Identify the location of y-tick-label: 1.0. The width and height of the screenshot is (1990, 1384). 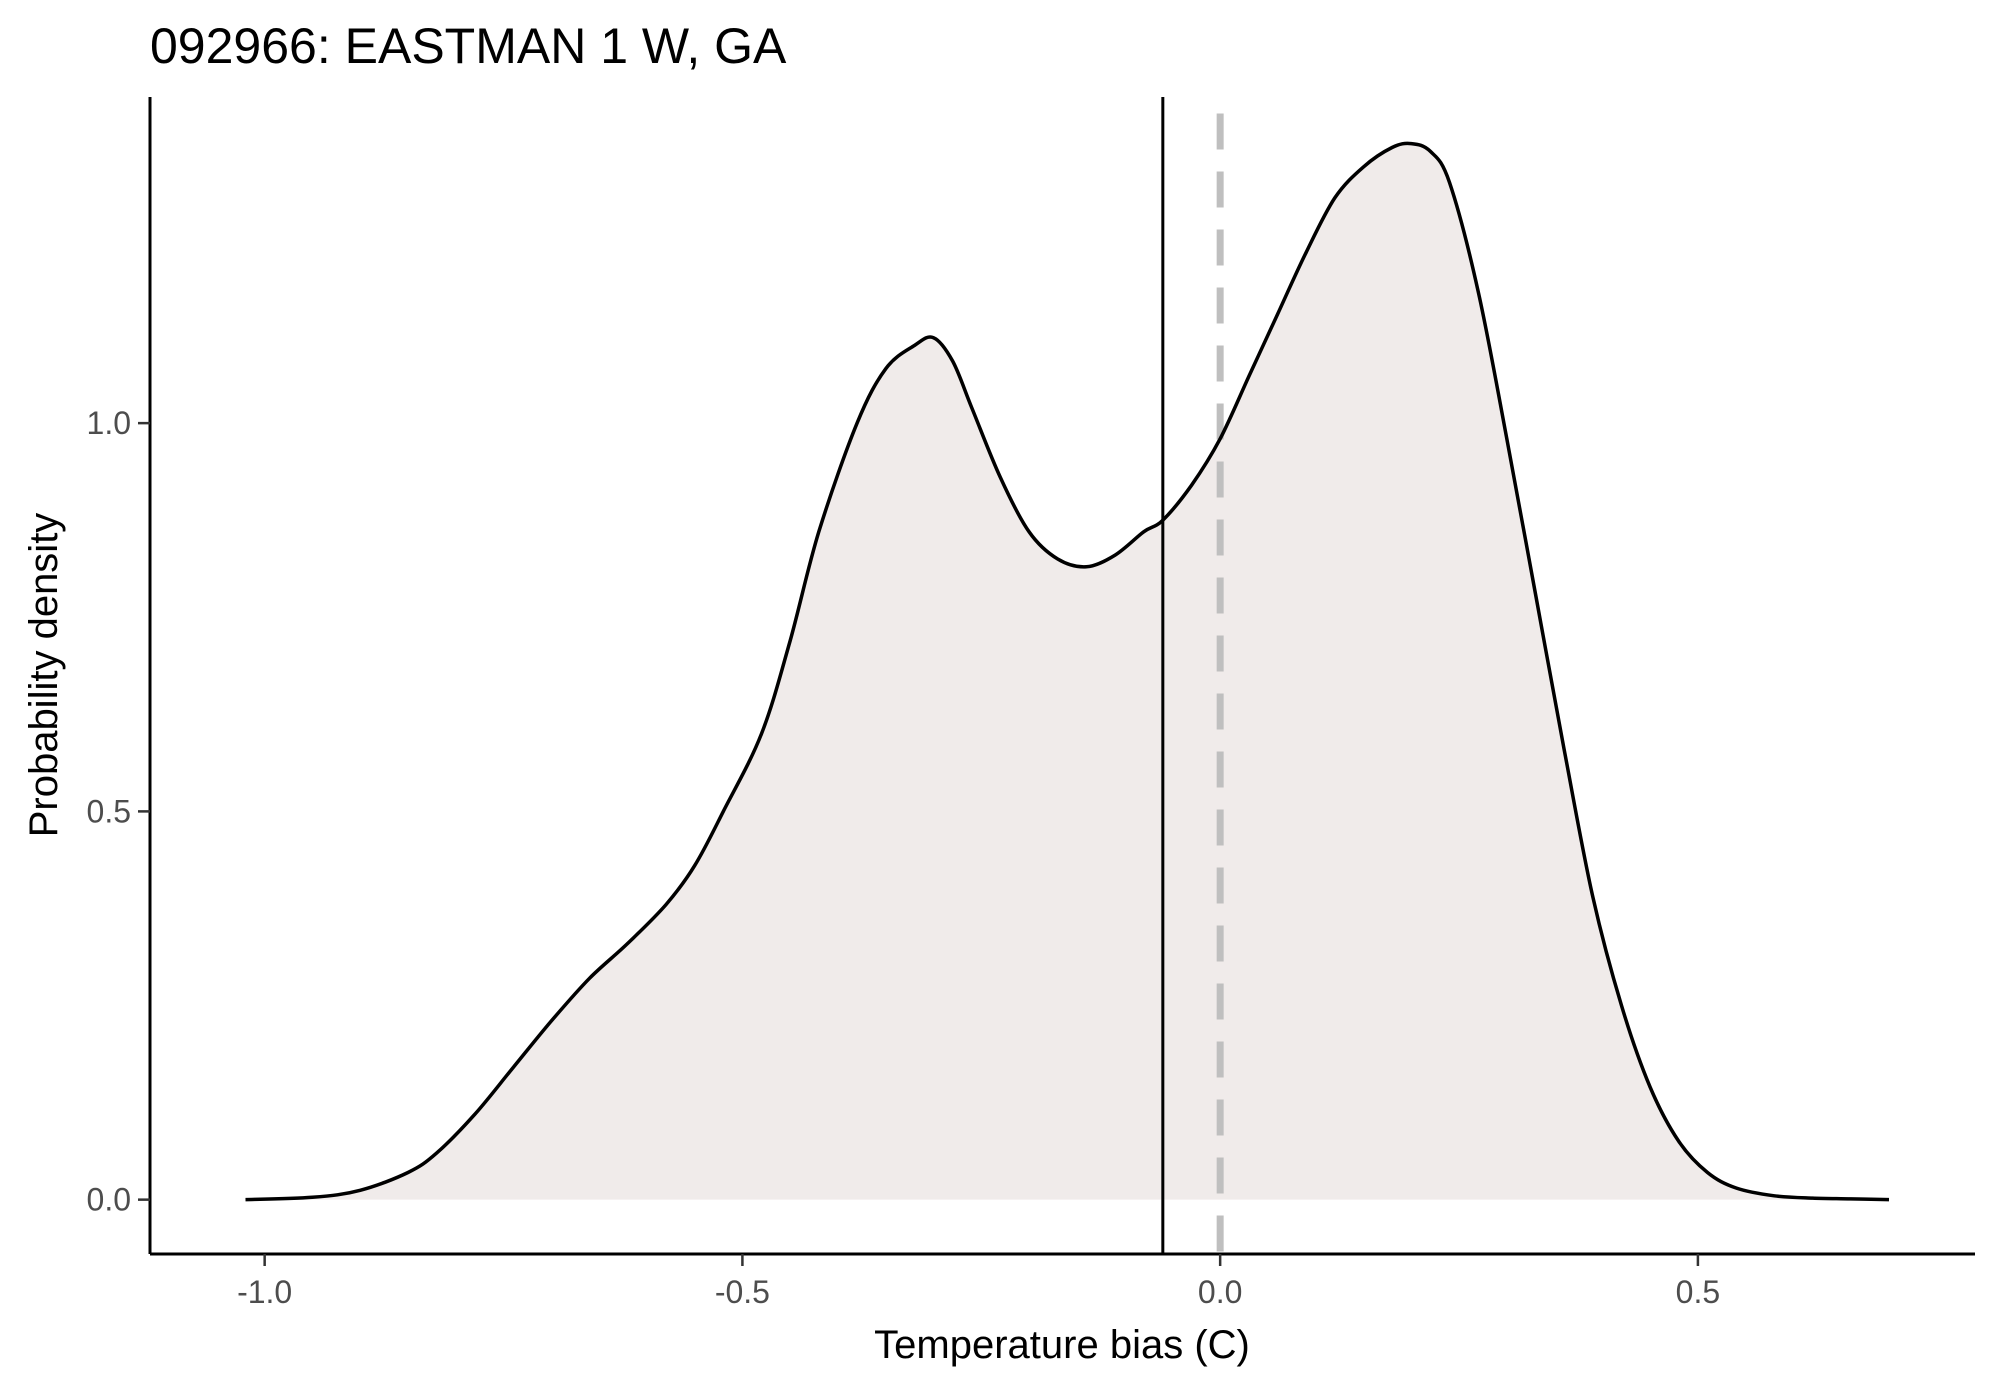
(109, 423).